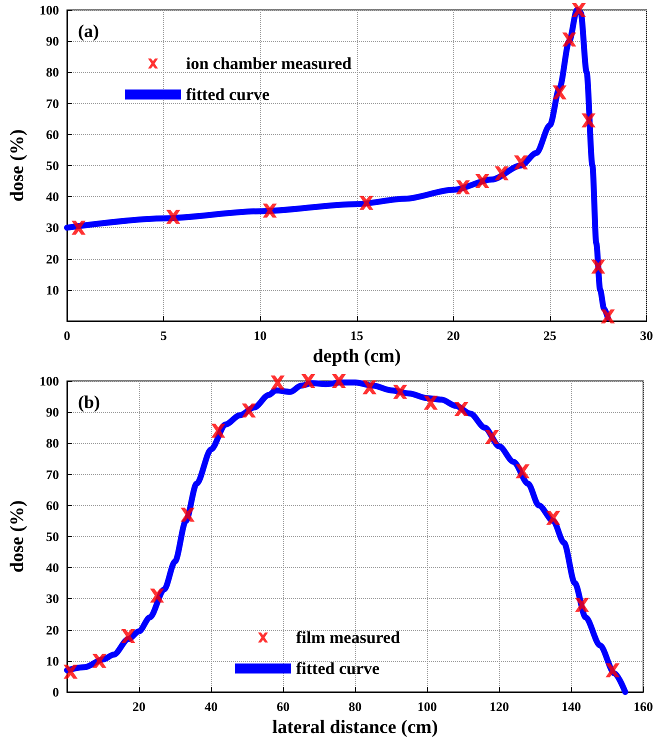  What do you see at coordinates (164, 335) in the screenshot?
I see `x-tick-label: 5` at bounding box center [164, 335].